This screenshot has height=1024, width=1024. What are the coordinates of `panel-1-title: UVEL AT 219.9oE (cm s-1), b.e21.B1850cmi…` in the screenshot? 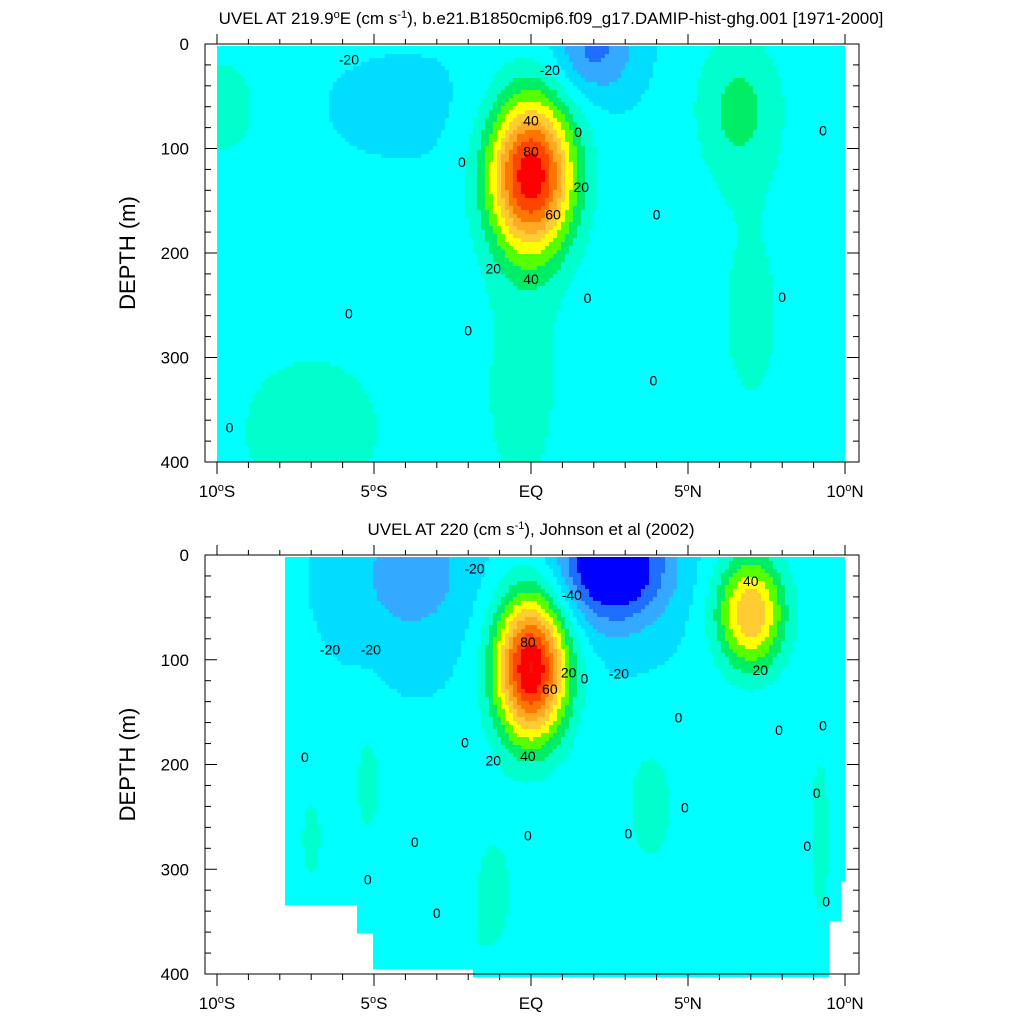 It's located at (551, 18).